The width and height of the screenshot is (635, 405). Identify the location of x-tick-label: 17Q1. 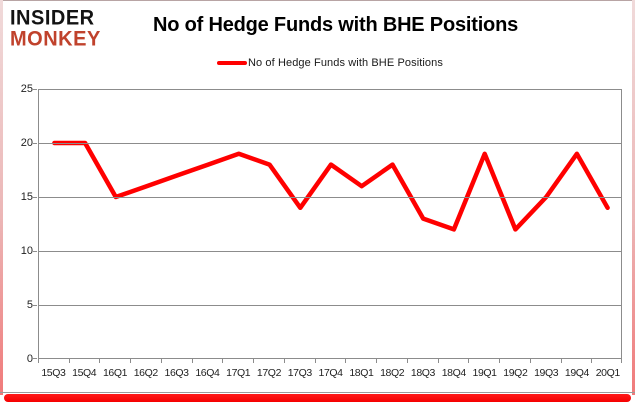
(238, 373).